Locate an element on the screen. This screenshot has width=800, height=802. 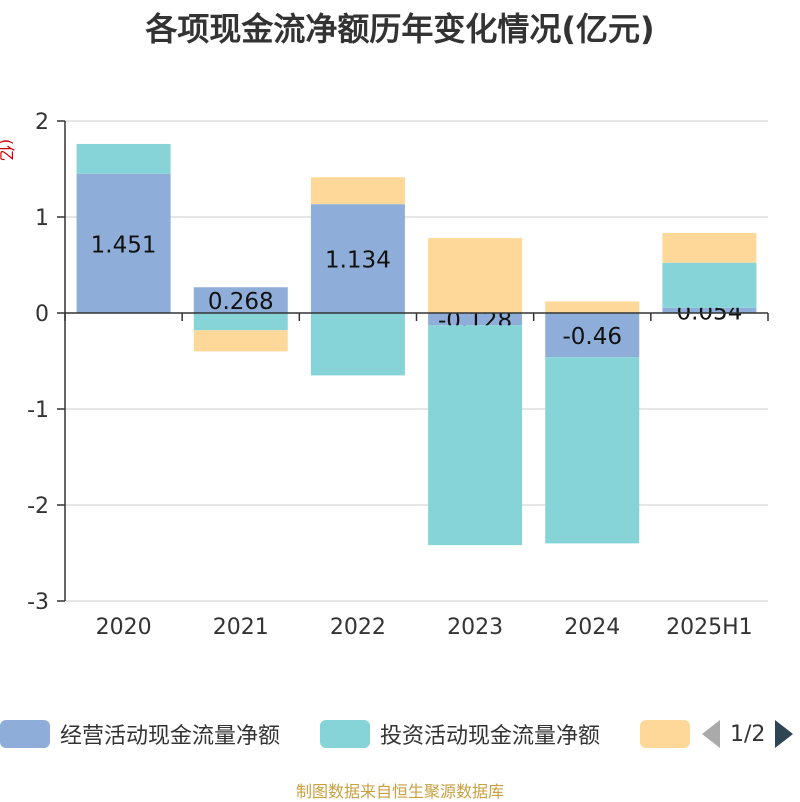
legend-item-financing is located at coordinates (665, 734).